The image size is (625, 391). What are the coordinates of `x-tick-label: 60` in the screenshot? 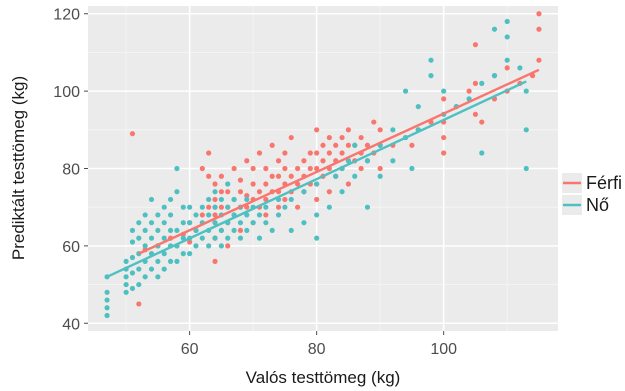 It's located at (190, 349).